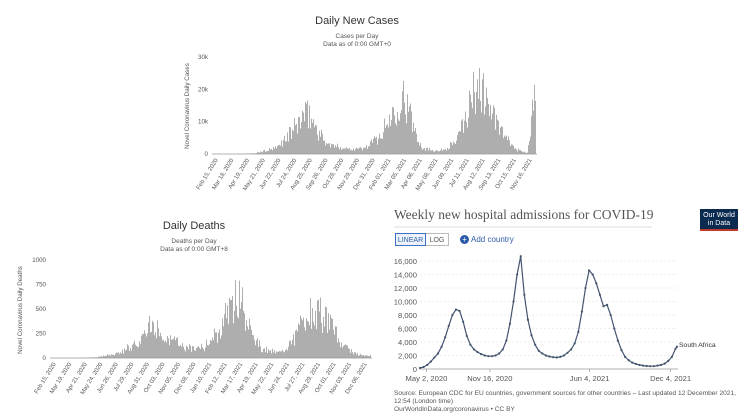 This screenshot has height=418, width=740. What do you see at coordinates (410, 239) in the screenshot?
I see `linear-scale-toggle: LINEAR` at bounding box center [410, 239].